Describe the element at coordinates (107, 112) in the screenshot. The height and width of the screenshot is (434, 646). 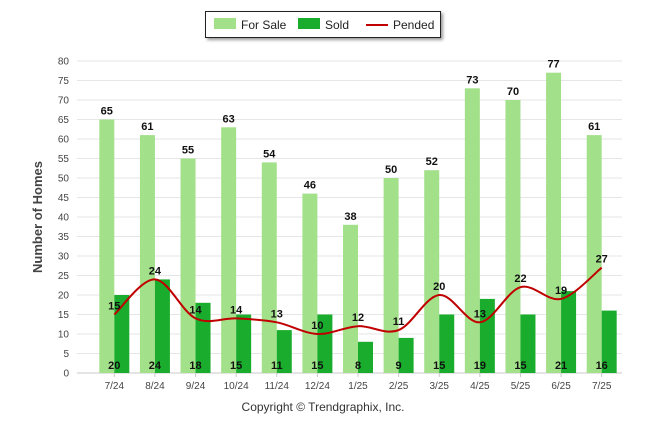
I see `data-label-for-sale: 65` at that location.